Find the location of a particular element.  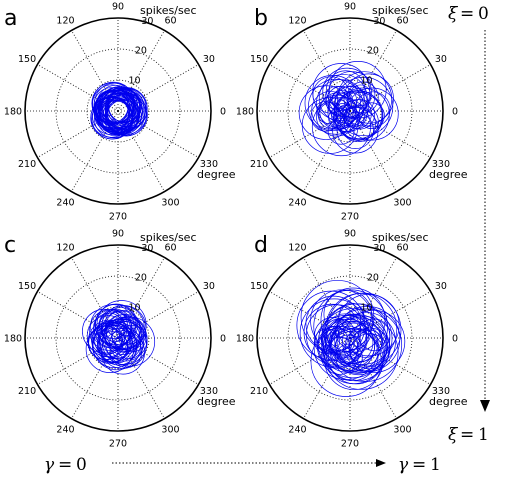

angle-unit-label: degree is located at coordinates (448, 174).